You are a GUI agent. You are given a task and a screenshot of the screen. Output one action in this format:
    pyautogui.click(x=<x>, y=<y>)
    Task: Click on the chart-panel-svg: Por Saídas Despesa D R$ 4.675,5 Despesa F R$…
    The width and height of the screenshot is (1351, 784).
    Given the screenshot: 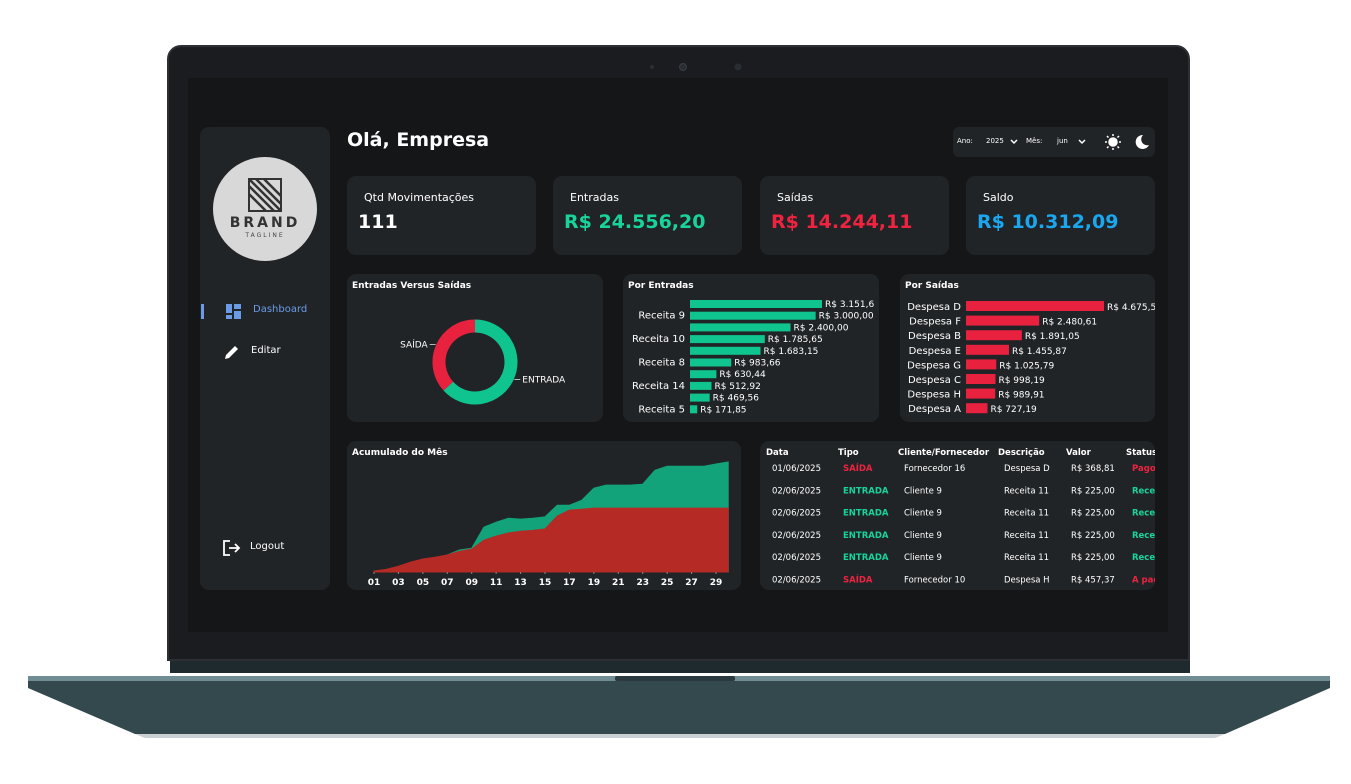 What is the action you would take?
    pyautogui.click(x=1030, y=348)
    